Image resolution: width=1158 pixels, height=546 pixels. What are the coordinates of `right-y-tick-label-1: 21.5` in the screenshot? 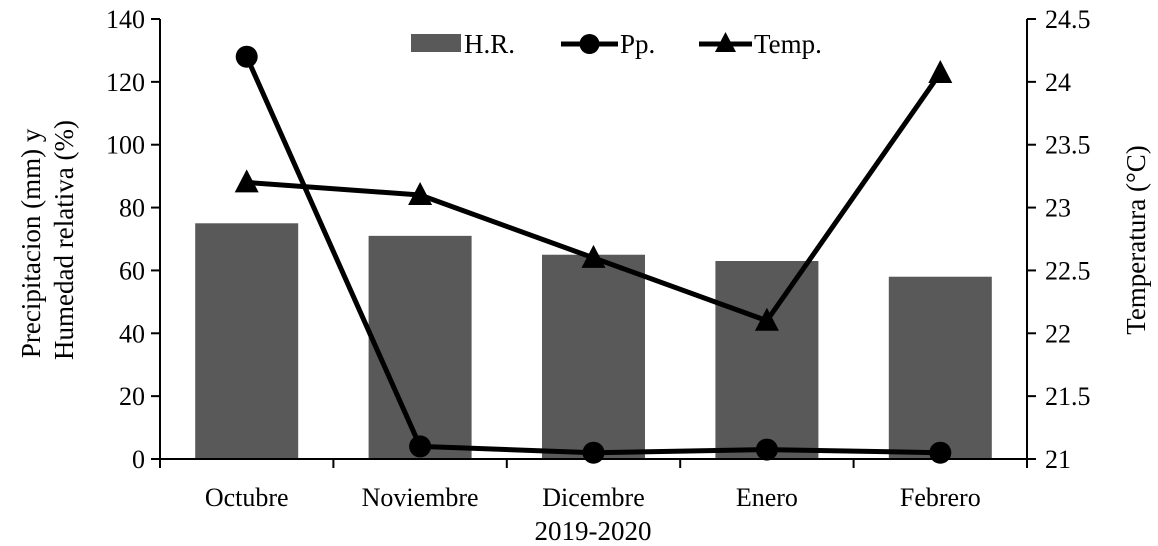 It's located at (1068, 396).